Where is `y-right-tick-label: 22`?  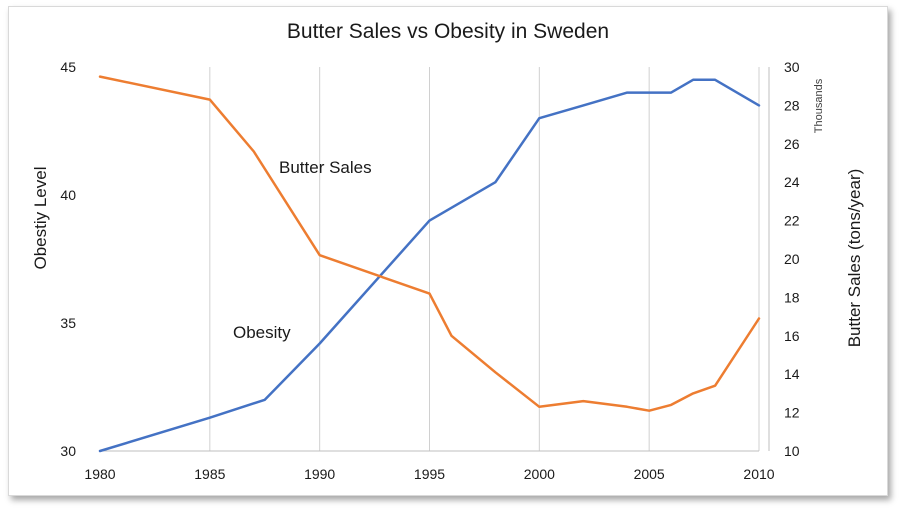
y-right-tick-label: 22 is located at coordinates (792, 221).